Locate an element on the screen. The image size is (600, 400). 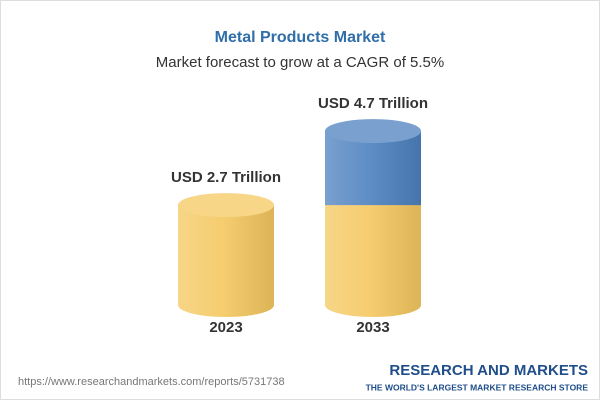
x-tick-label: 2023 is located at coordinates (225, 327).